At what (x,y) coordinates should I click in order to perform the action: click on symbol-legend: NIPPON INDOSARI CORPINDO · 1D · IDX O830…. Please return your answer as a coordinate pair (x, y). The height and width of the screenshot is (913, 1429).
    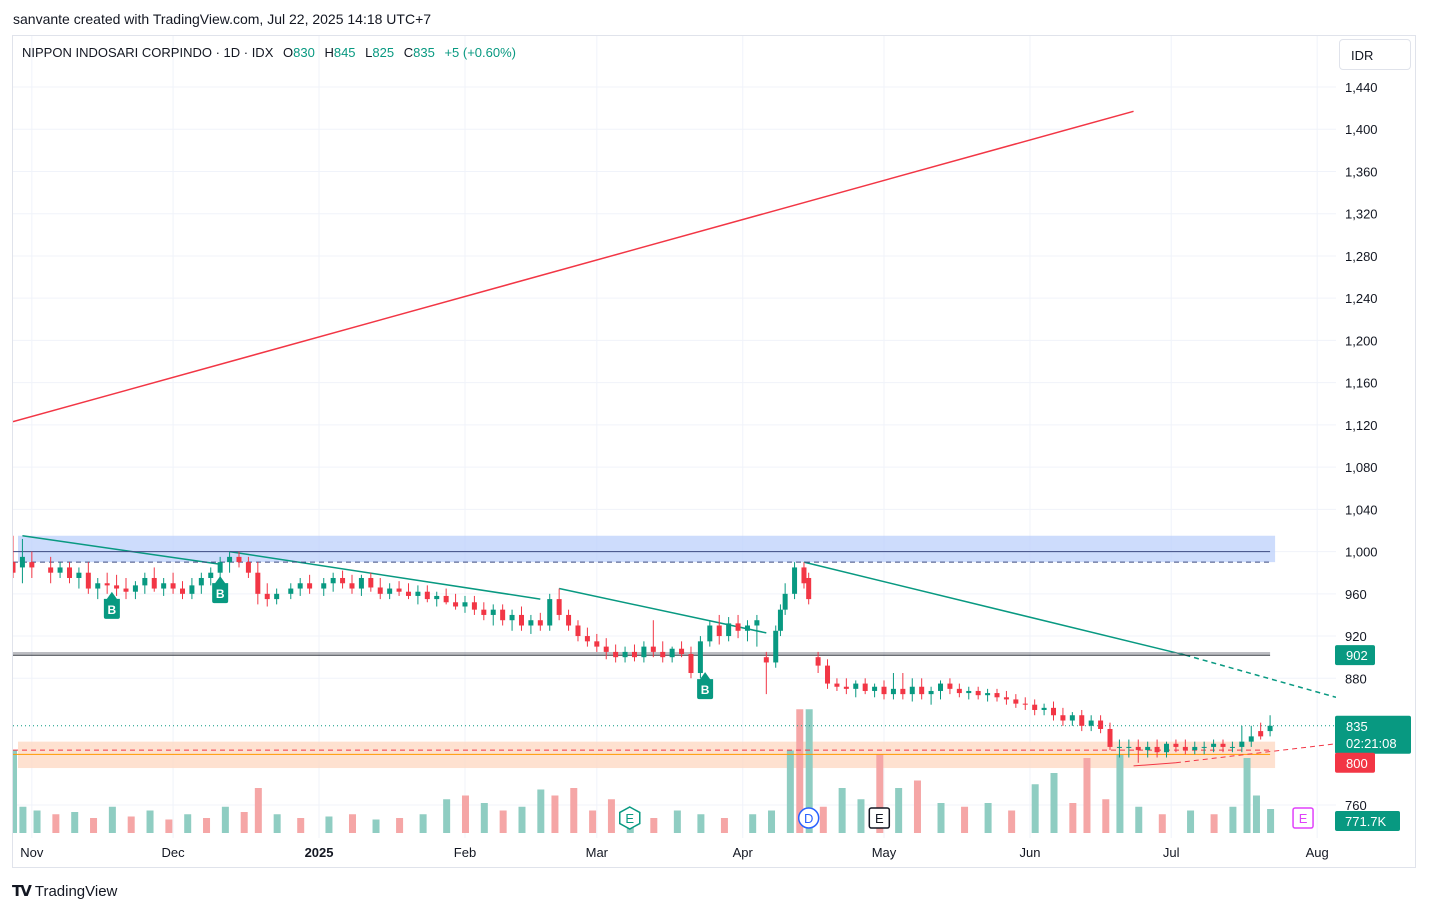
    Looking at the image, I should click on (269, 52).